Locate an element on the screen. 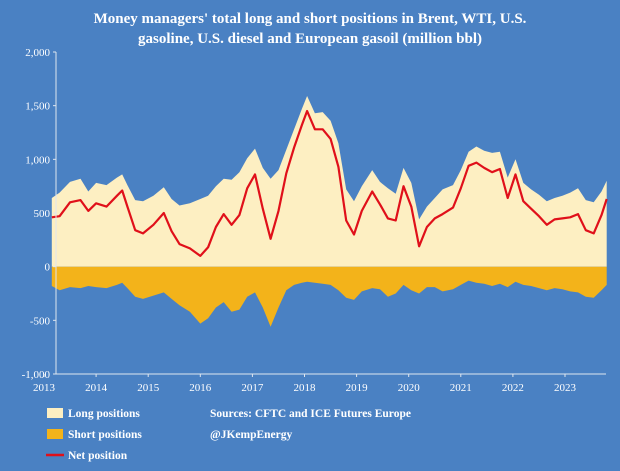  legend-label-long: Long positions is located at coordinates (104, 414).